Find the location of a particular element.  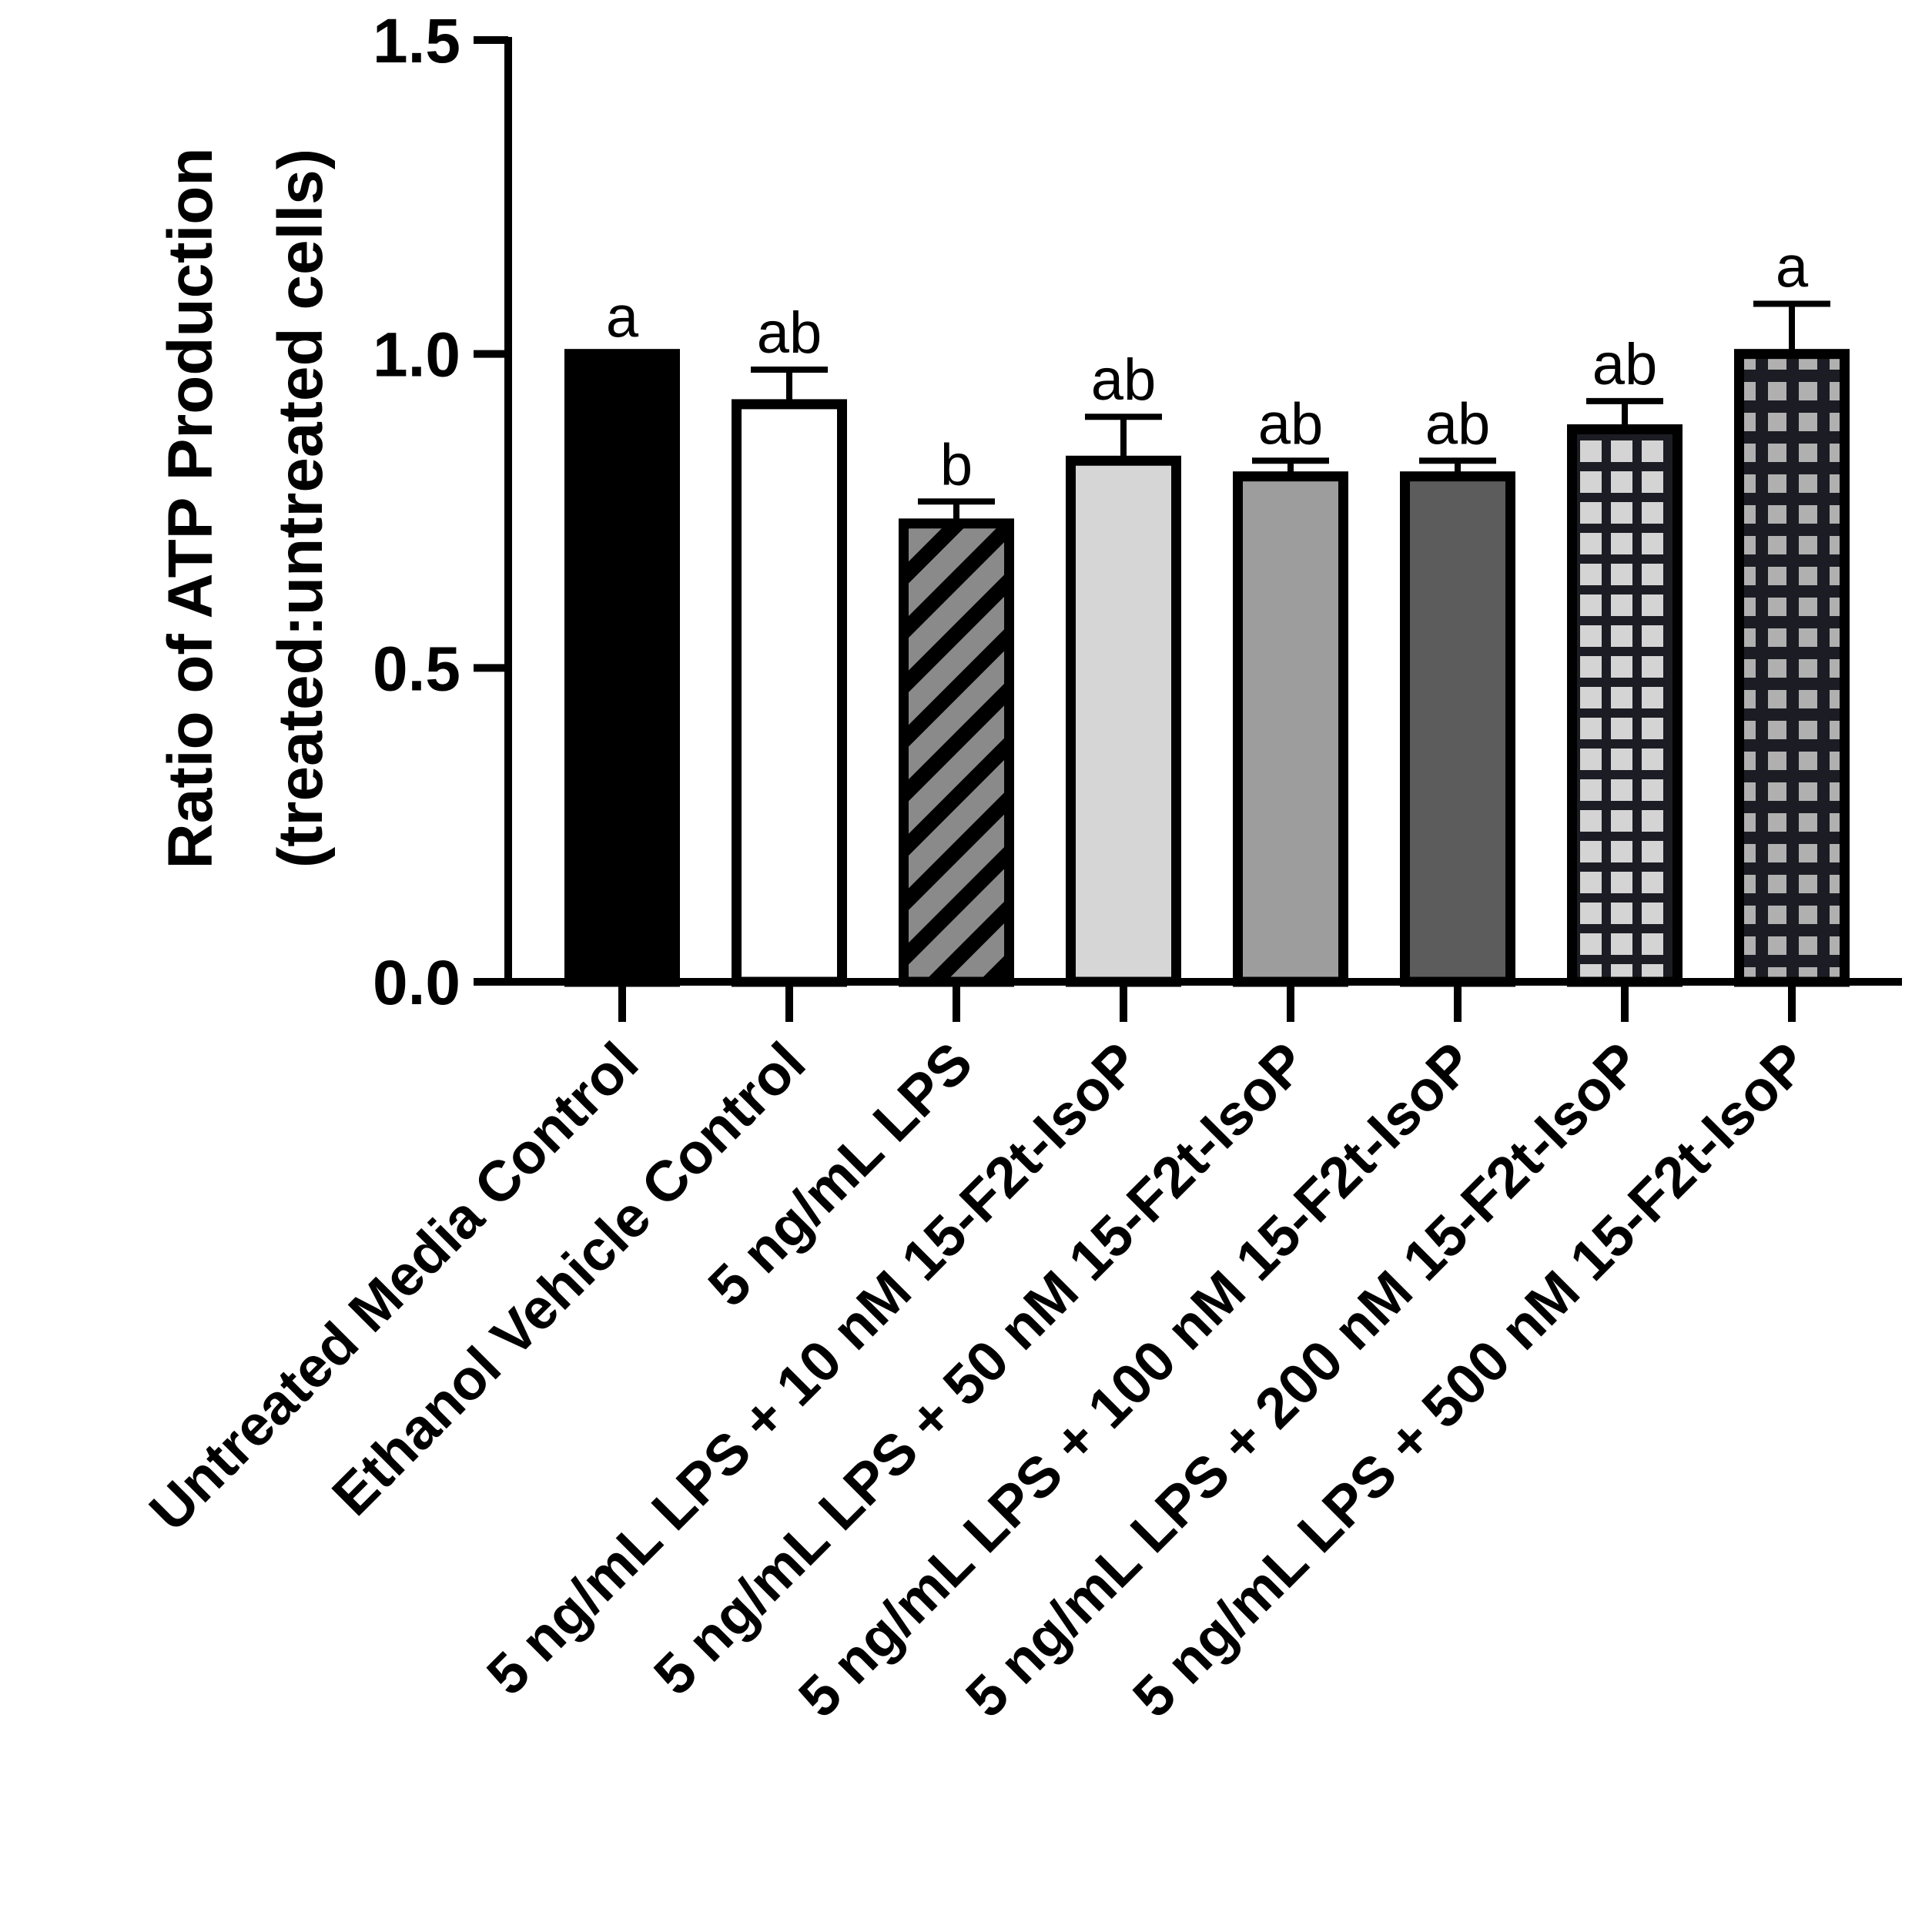

significance-label: b is located at coordinates (957, 465).